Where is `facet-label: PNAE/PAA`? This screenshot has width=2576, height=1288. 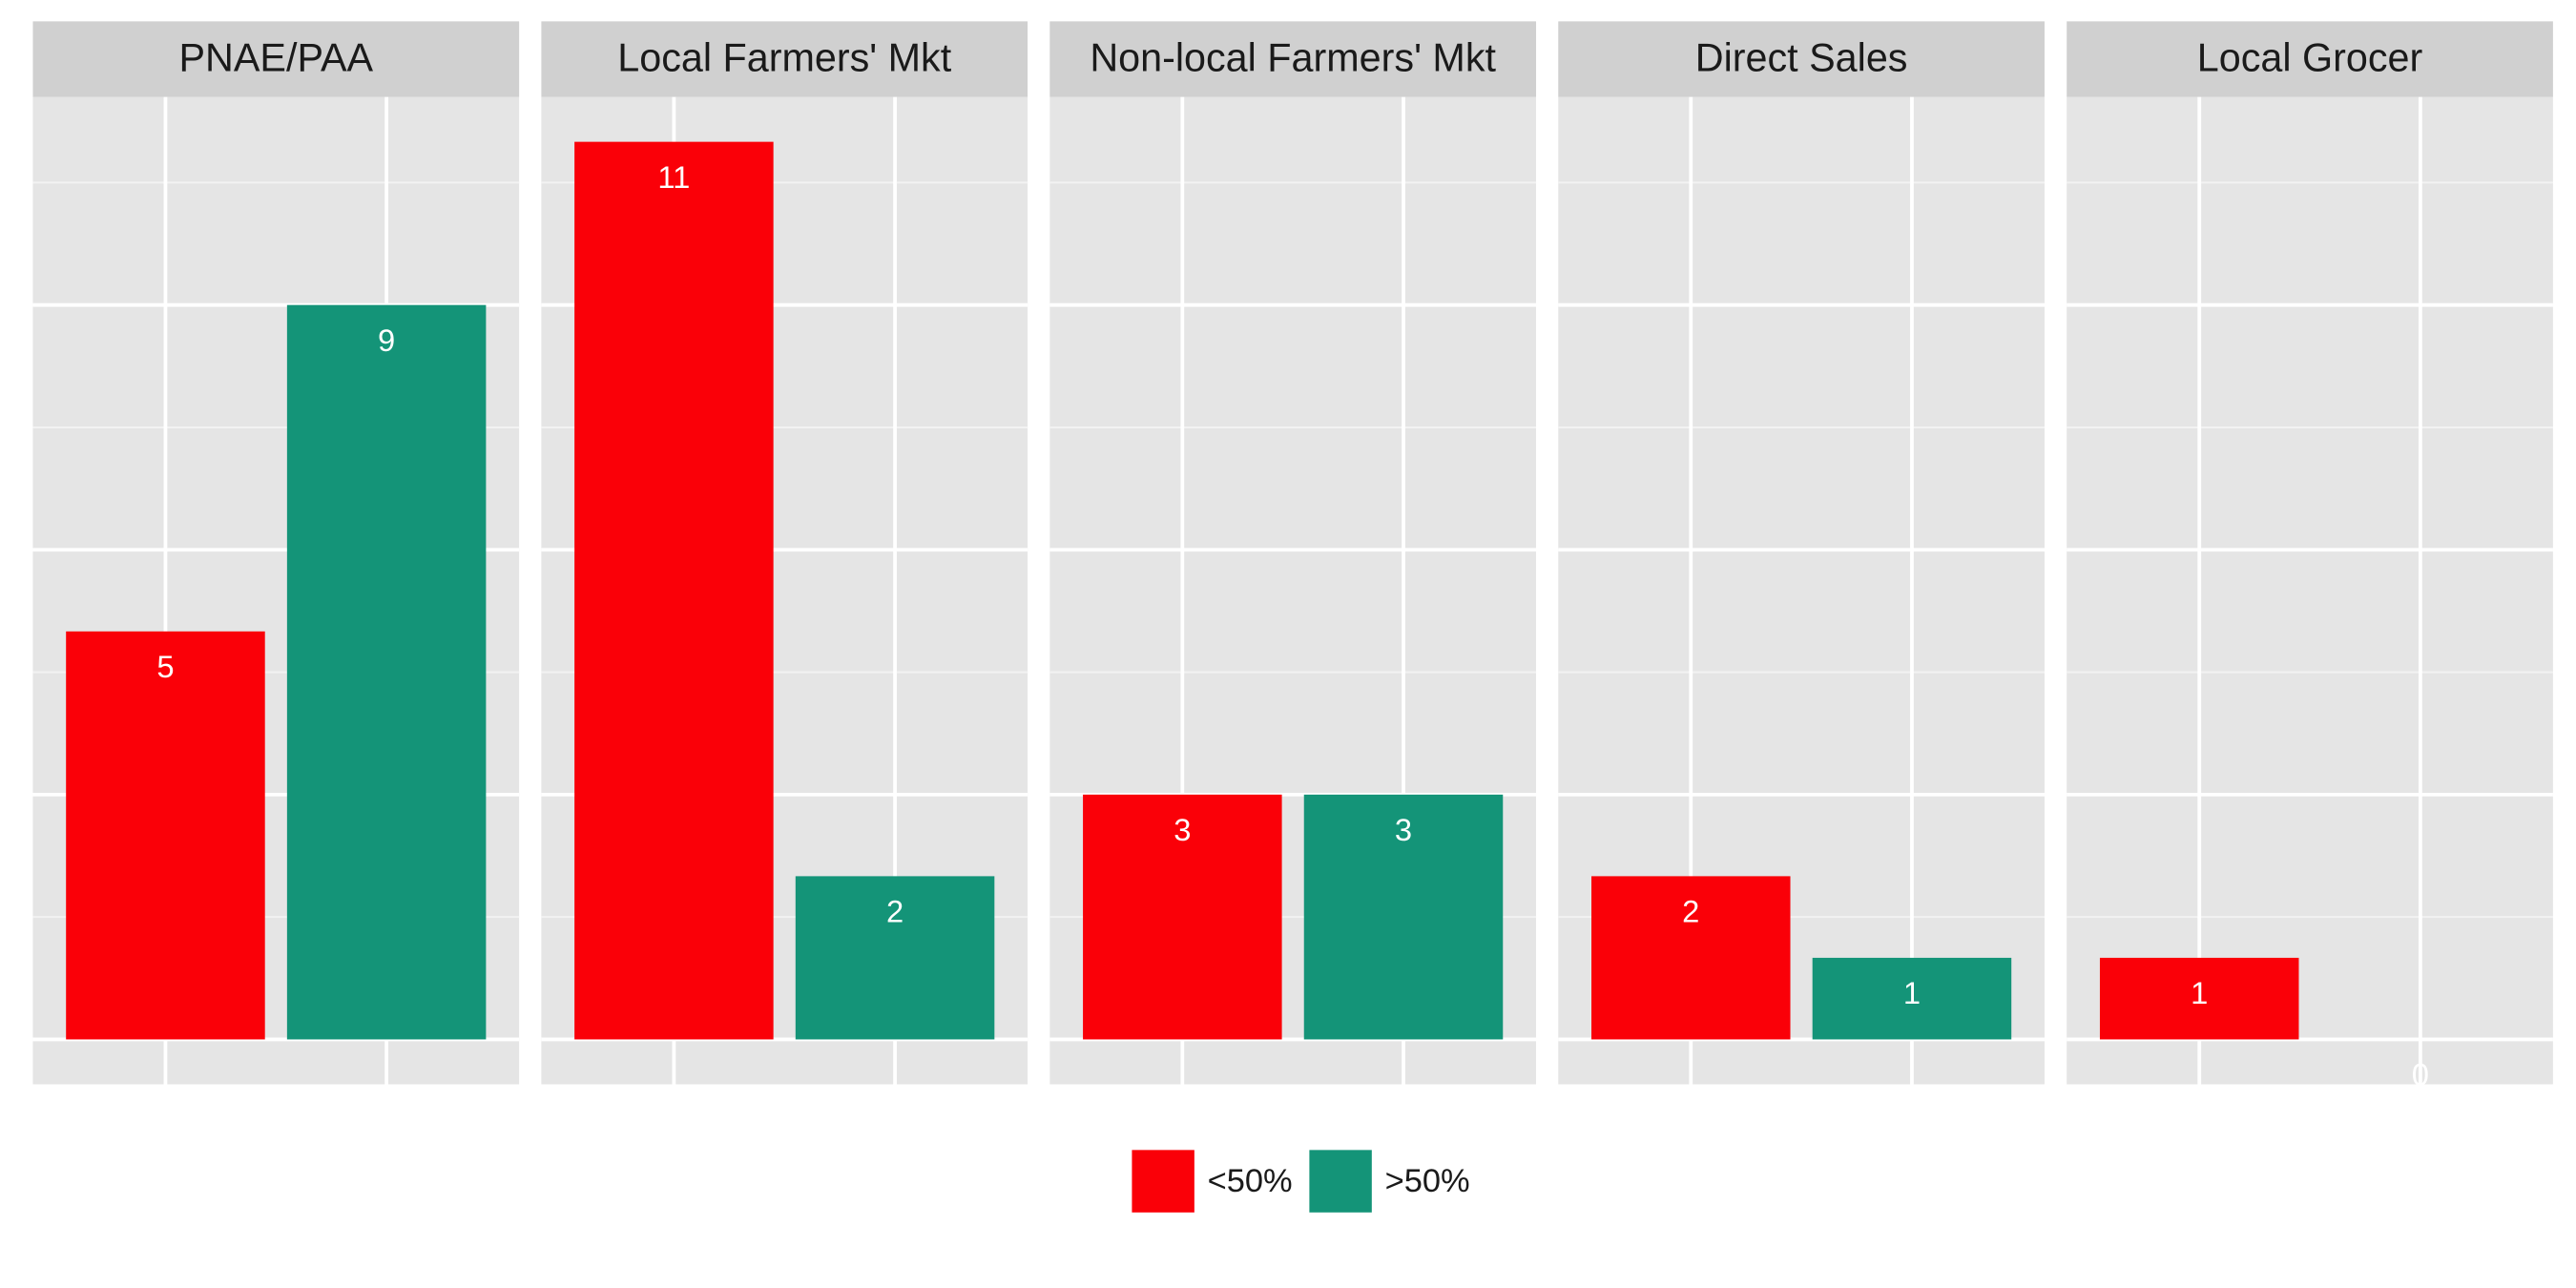 facet-label: PNAE/PAA is located at coordinates (275, 58).